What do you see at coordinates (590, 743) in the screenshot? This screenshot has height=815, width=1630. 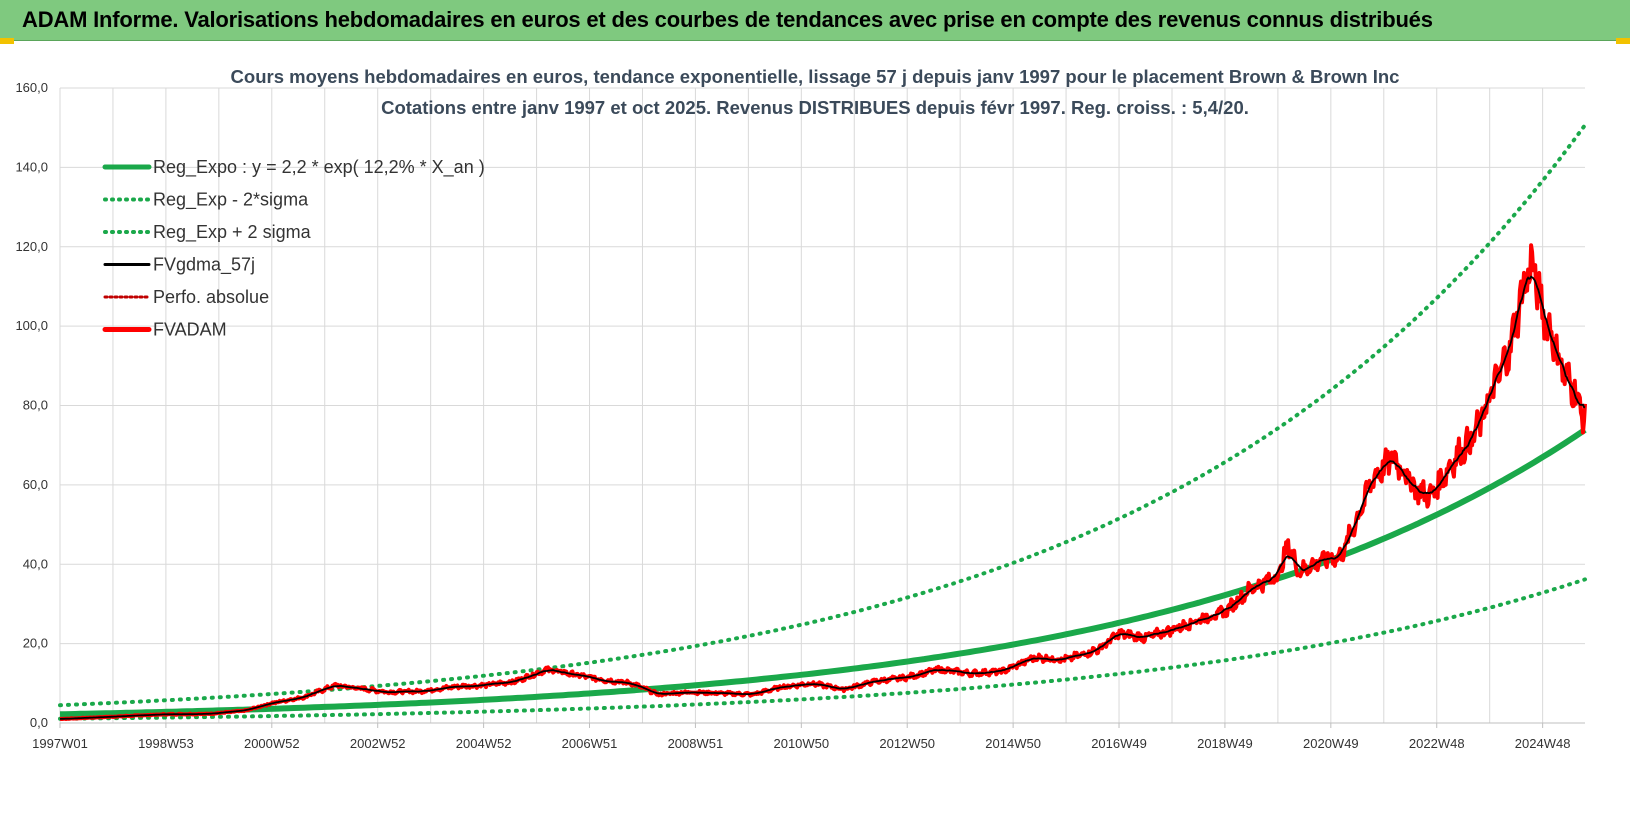 I see `x-tick-label: 2006W51` at bounding box center [590, 743].